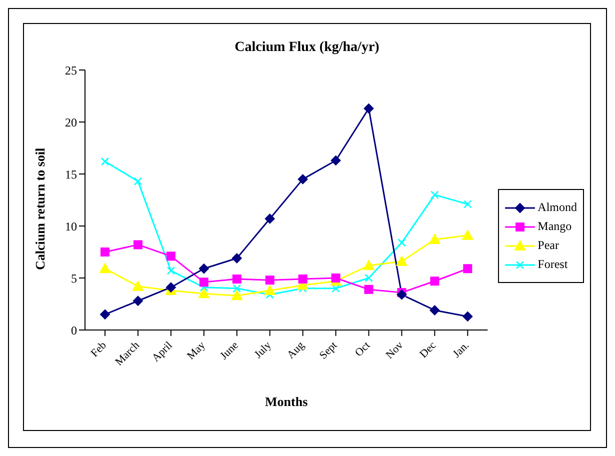  What do you see at coordinates (74, 278) in the screenshot?
I see `y-tick-label: 5` at bounding box center [74, 278].